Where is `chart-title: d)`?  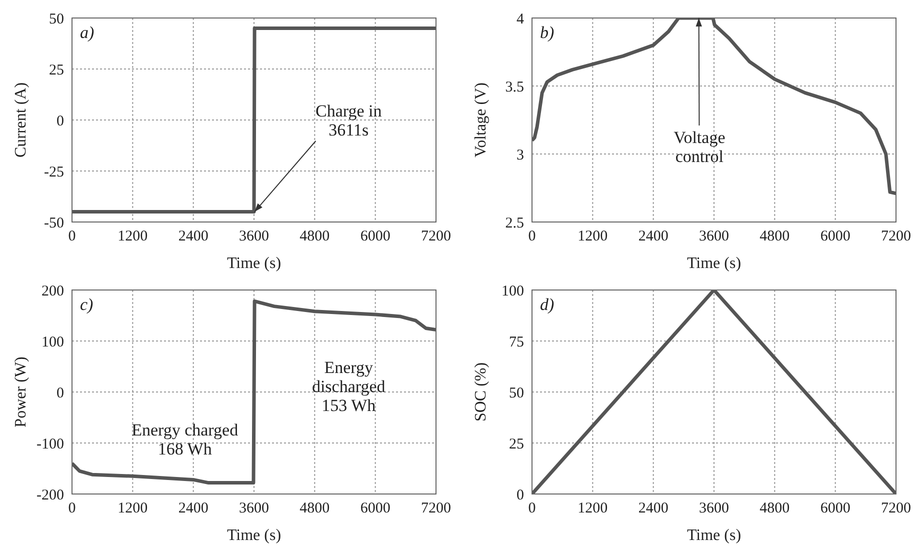 chart-title: d) is located at coordinates (547, 304).